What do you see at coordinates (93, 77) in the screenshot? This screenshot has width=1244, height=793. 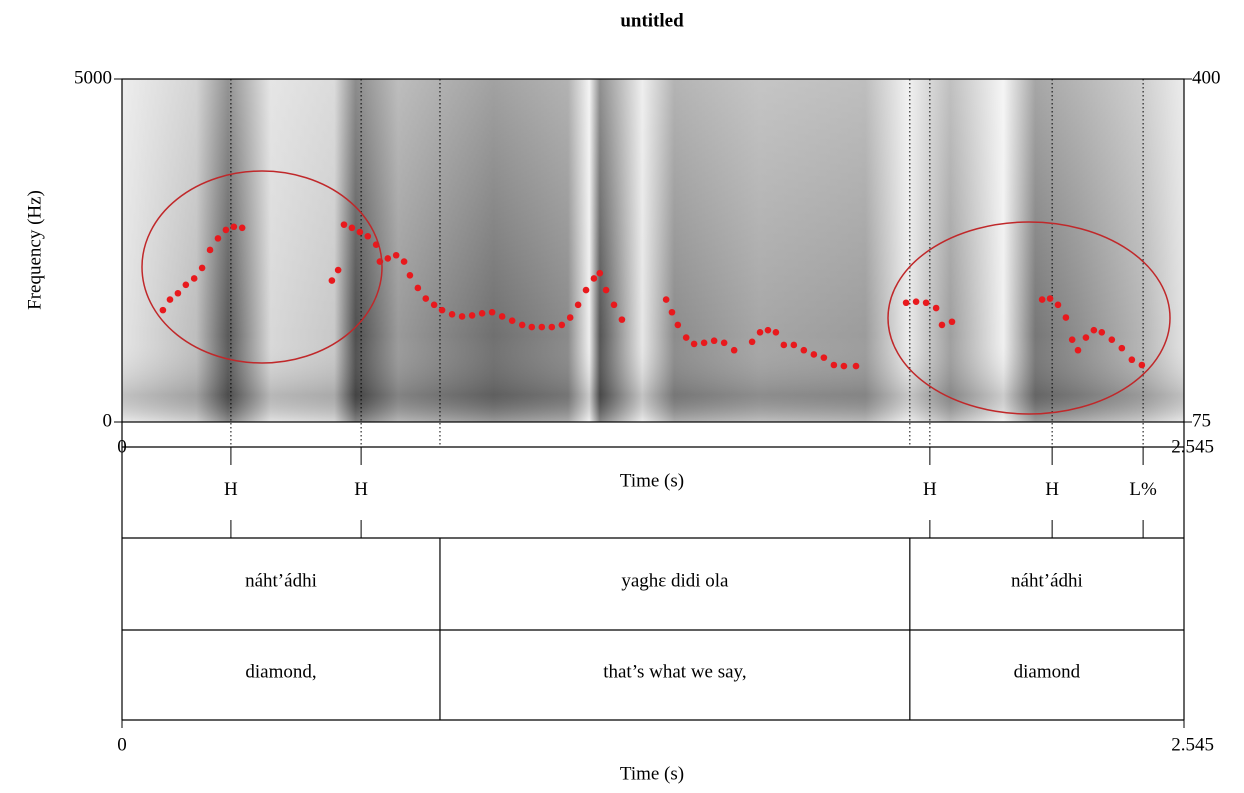 I see `y-tick-label: 5000` at bounding box center [93, 77].